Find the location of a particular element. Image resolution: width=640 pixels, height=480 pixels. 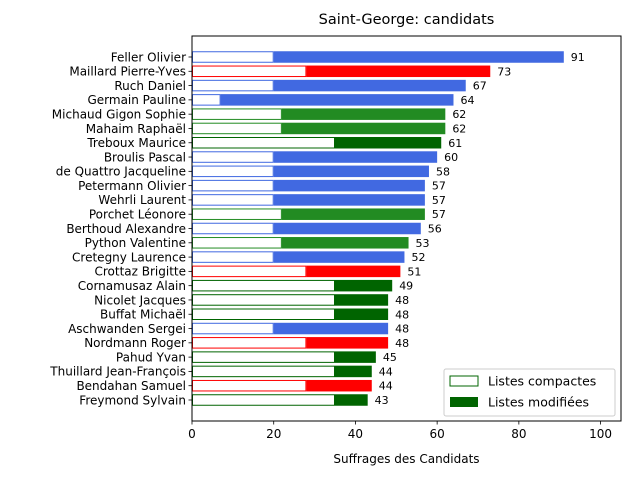

category-label: Ruch Daniel is located at coordinates (150, 86).